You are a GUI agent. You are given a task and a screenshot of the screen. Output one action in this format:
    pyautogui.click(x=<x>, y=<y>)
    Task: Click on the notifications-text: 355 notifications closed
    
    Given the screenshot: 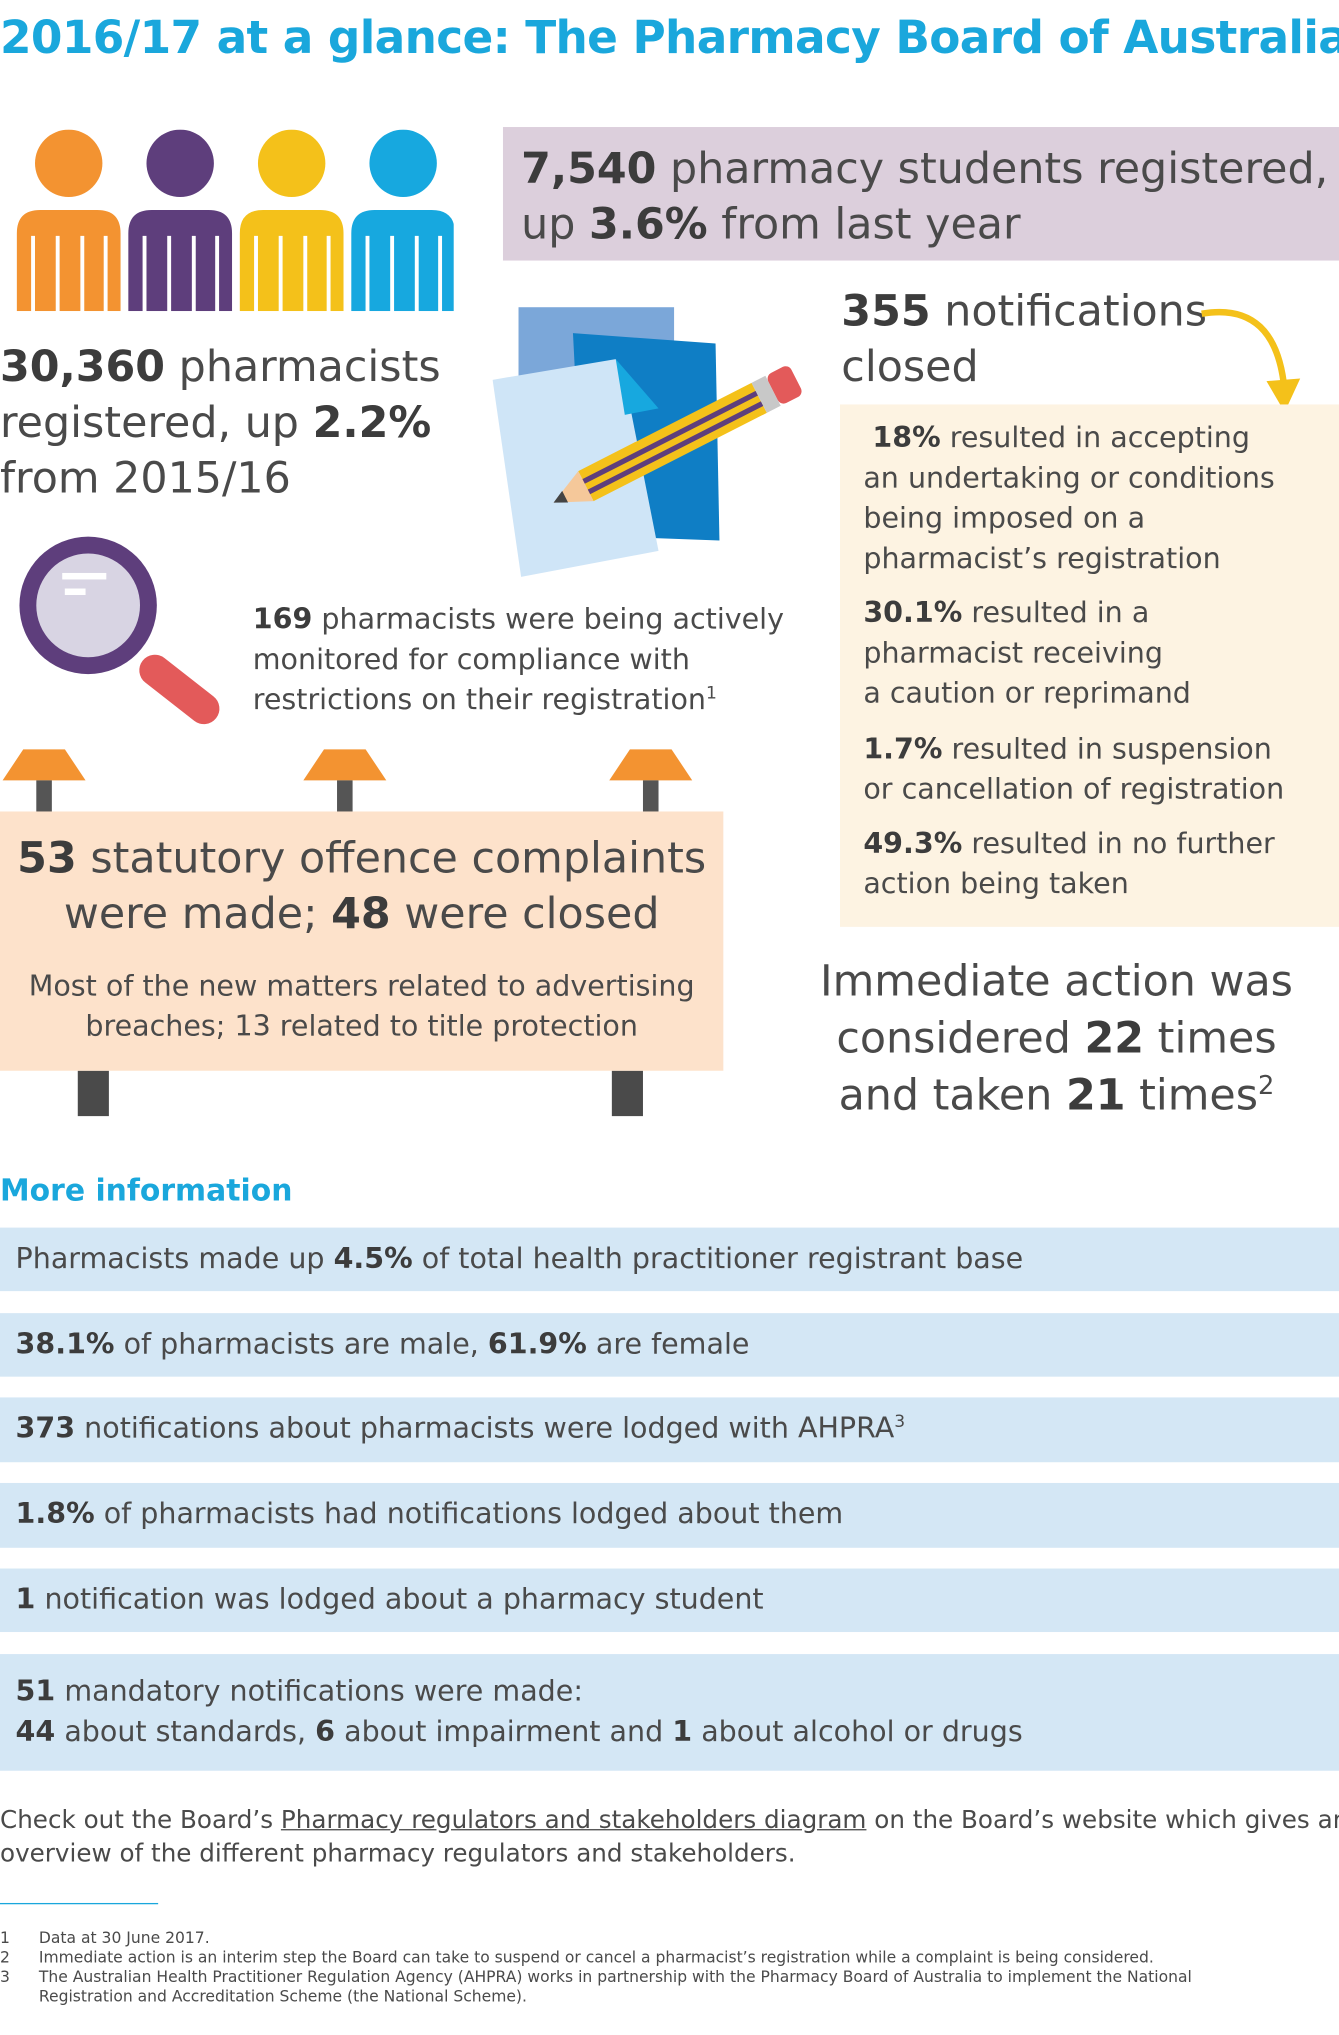 What is the action you would take?
    pyautogui.click(x=1024, y=338)
    